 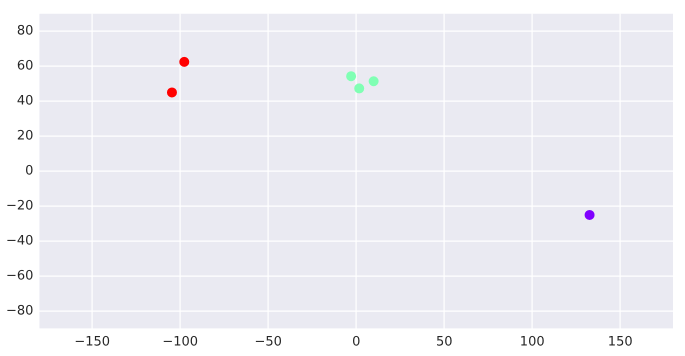 What do you see at coordinates (25, 31) in the screenshot?
I see `y-tick-label: 80` at bounding box center [25, 31].